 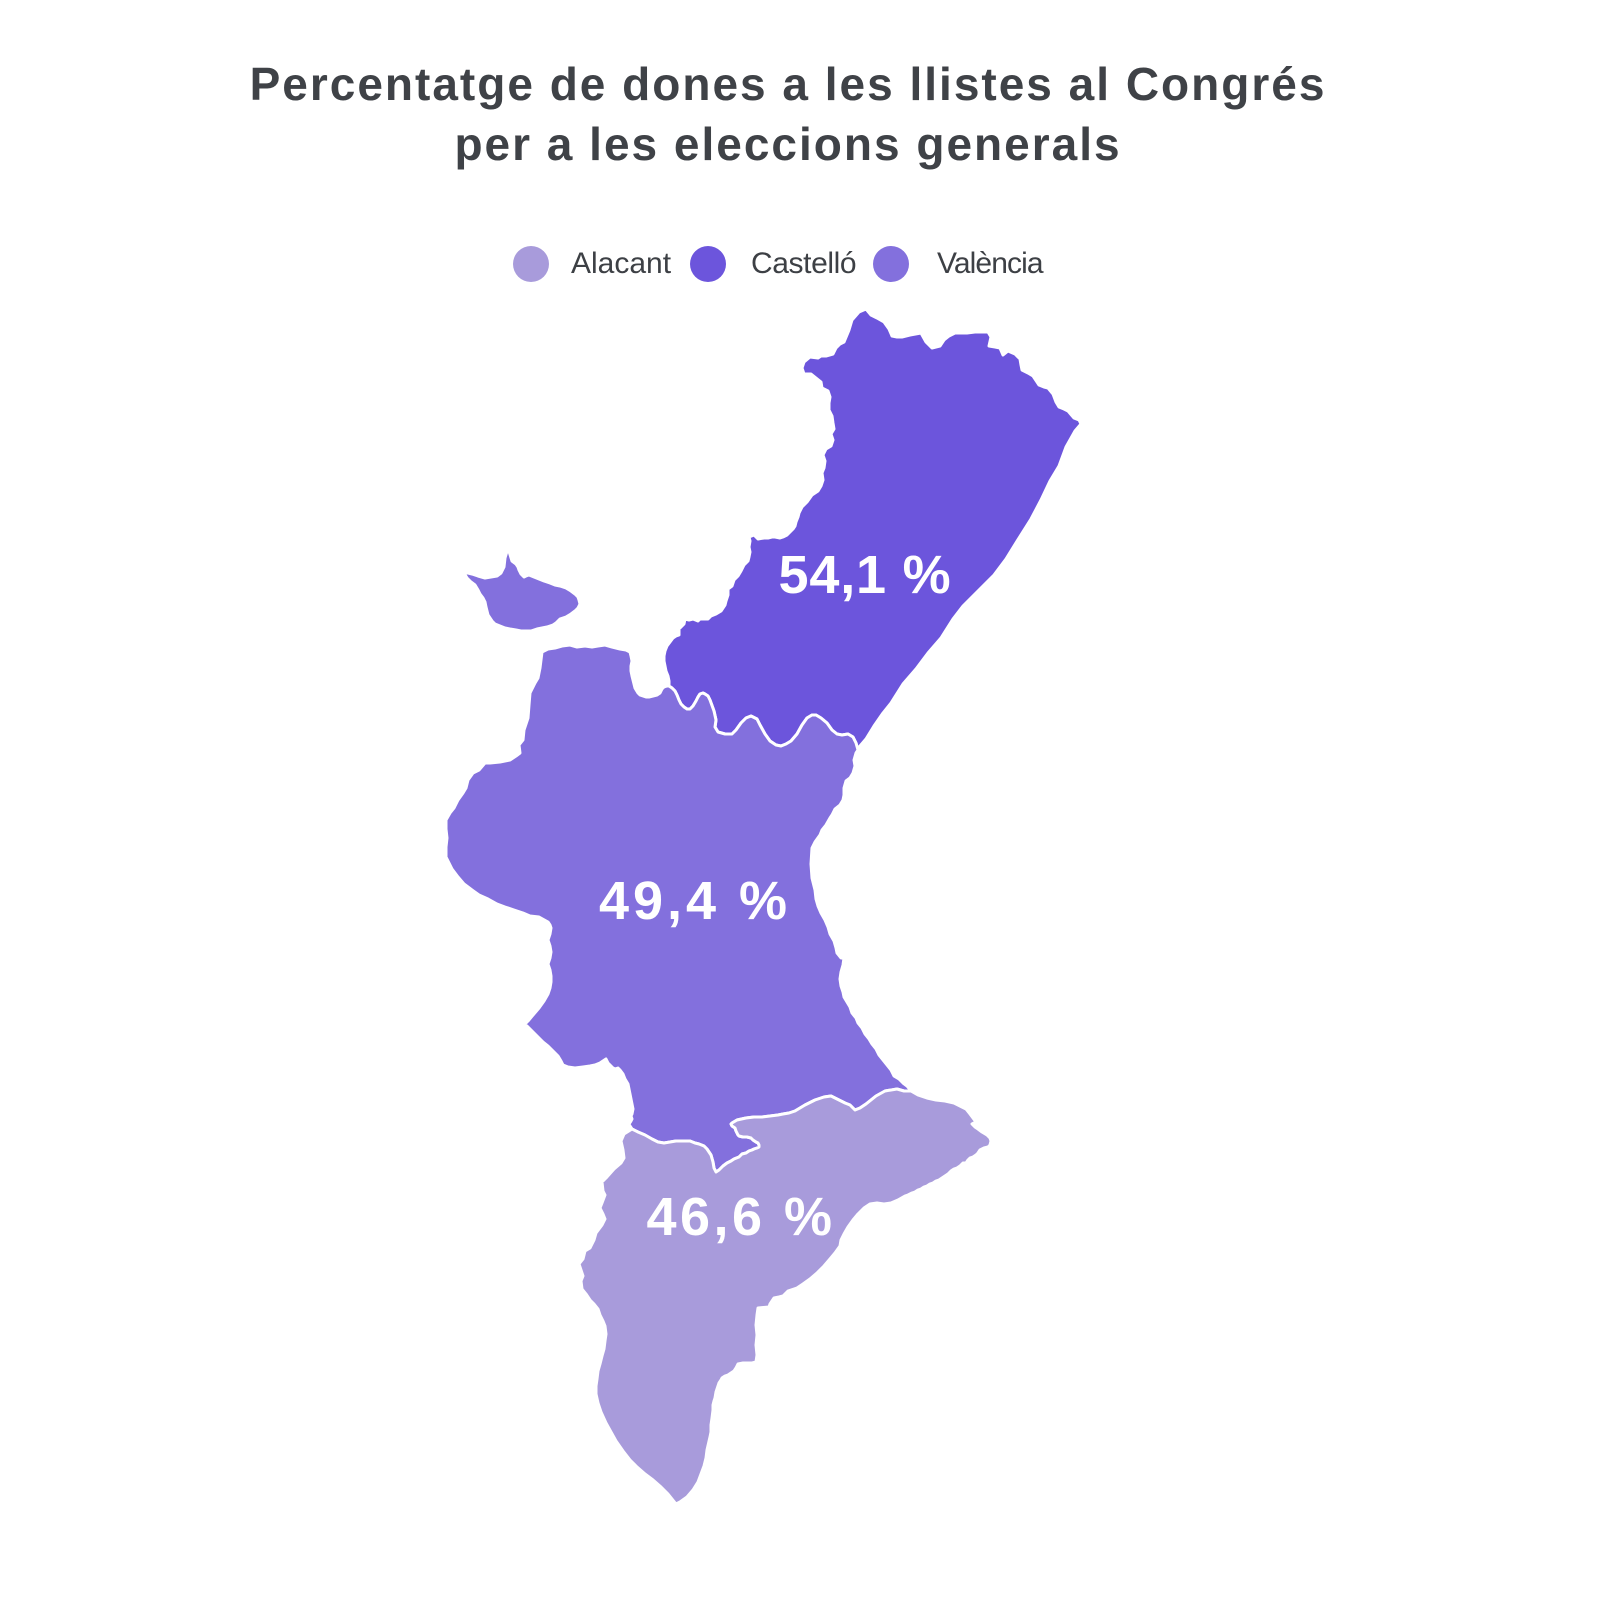 I want to click on svg-text: 54,1 %, so click(x=865, y=575).